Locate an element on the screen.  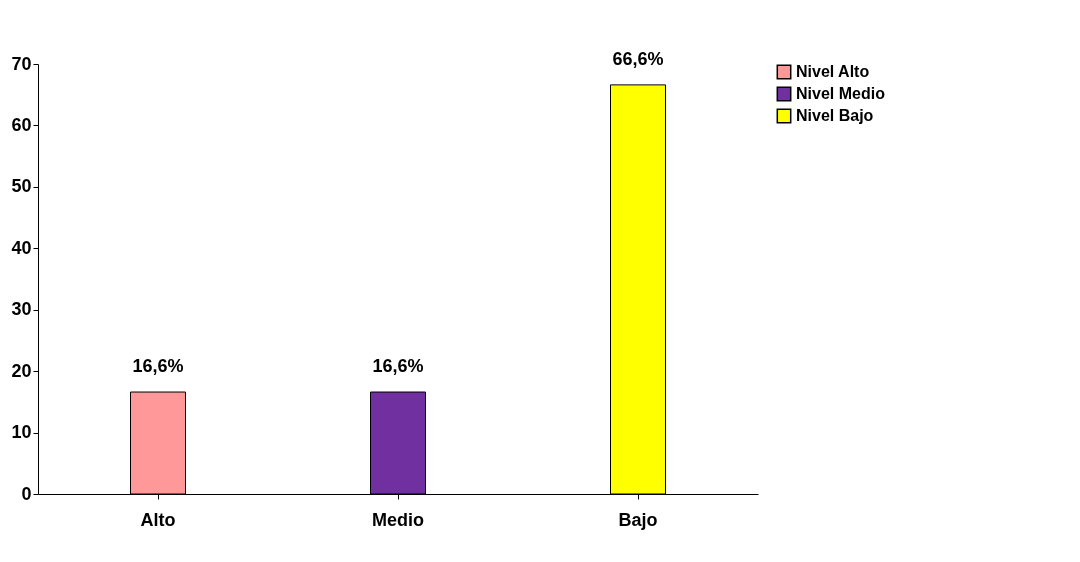
y-tick-label: 30 is located at coordinates (21, 309).